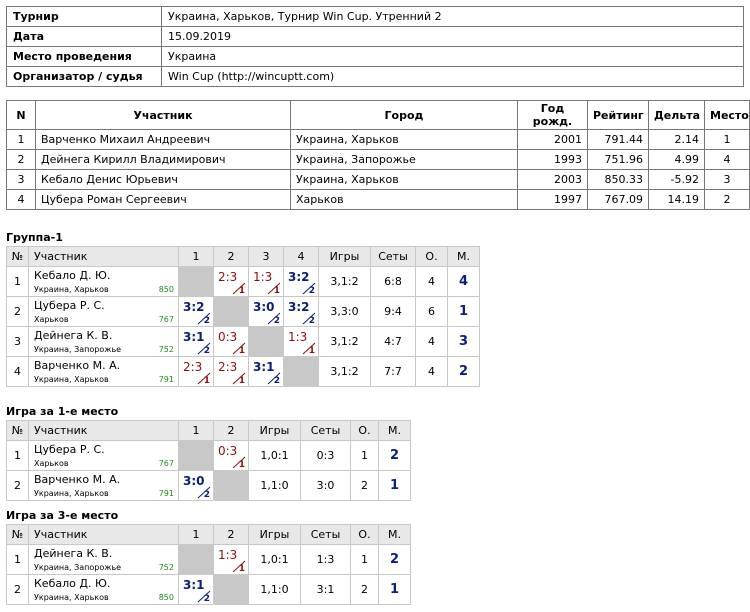 Image resolution: width=750 pixels, height=612 pixels. I want to click on score: 0:3, so click(228, 337).